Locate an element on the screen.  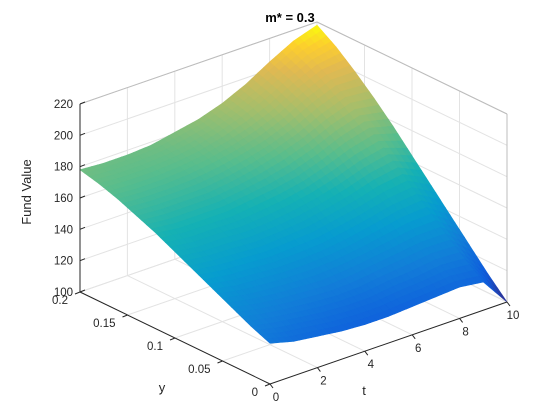
surface-patch is located at coordinates (270, 341).